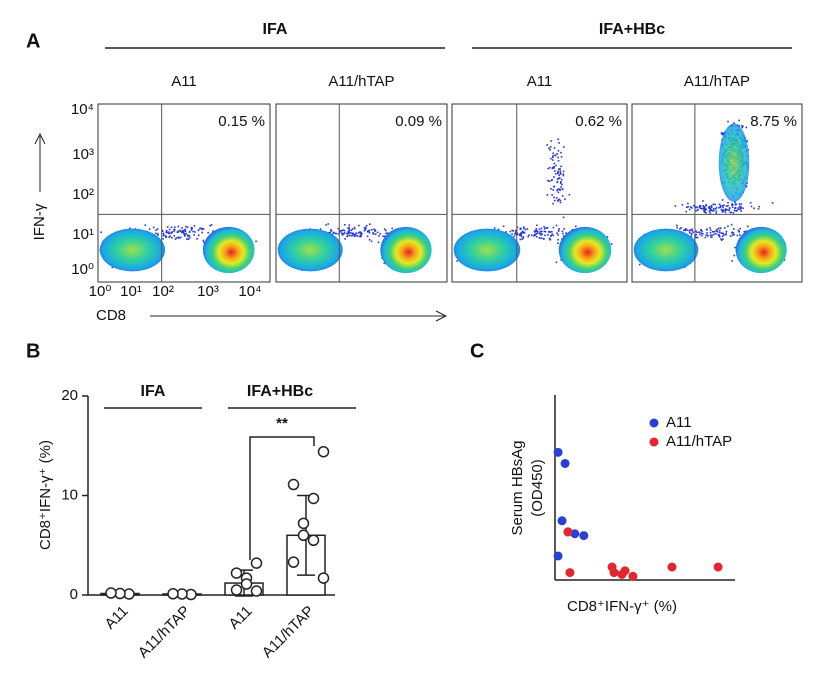 This screenshot has width=830, height=684. I want to click on x-tick-label: A11, so click(117, 618).